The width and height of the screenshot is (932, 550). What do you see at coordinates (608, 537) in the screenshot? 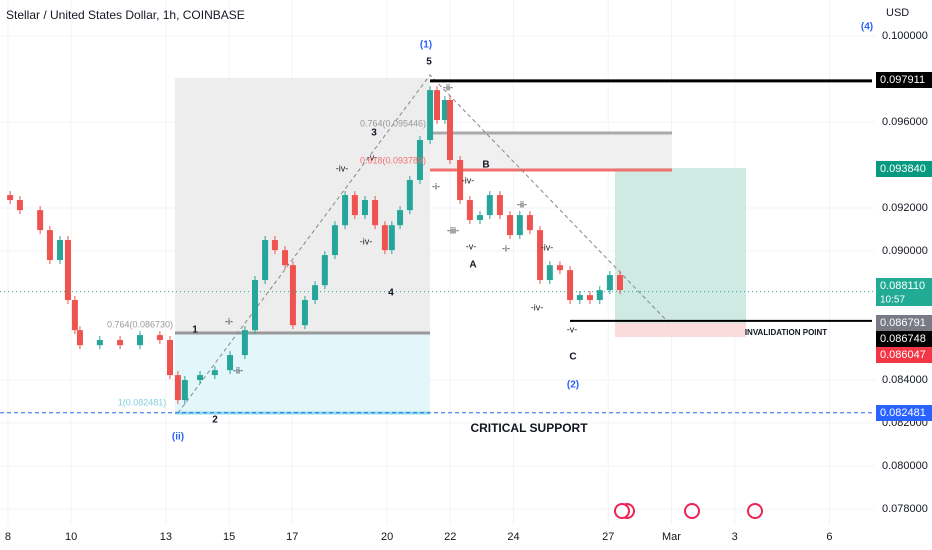
I see `x-tick-label: 27` at bounding box center [608, 537].